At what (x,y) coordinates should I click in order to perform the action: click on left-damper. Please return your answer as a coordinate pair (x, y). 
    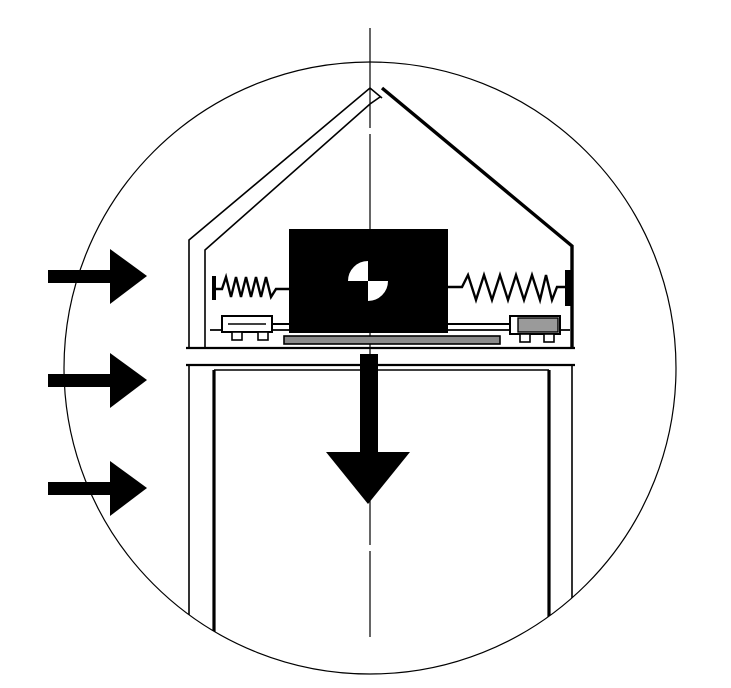
    Looking at the image, I should click on (255, 328).